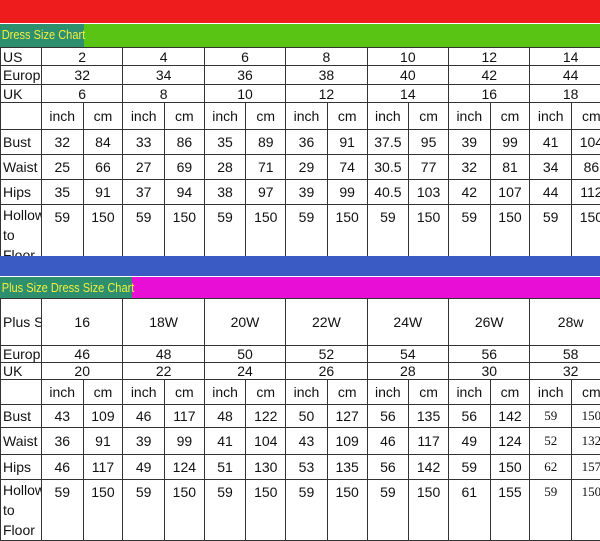 This screenshot has width=600, height=541. I want to click on plus-chart-title: Plus Size Dress Size Chart, so click(67, 287).